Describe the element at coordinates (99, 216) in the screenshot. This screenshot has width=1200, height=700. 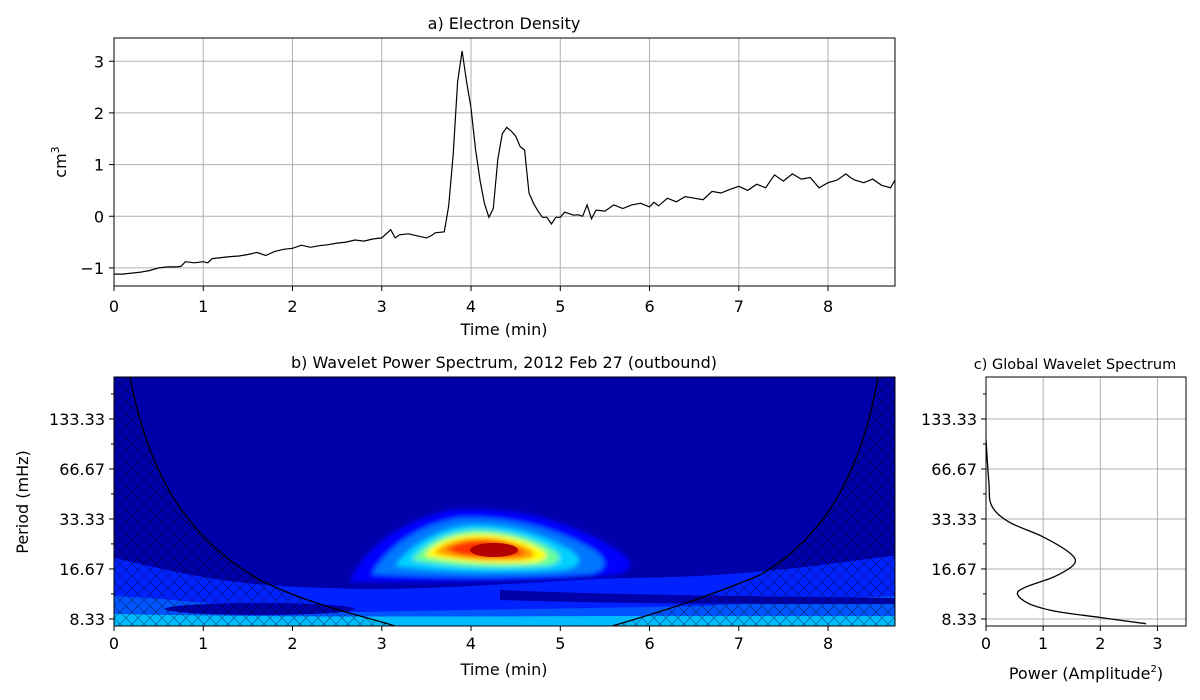
I see `panel-a-y-tick-label: 0` at that location.